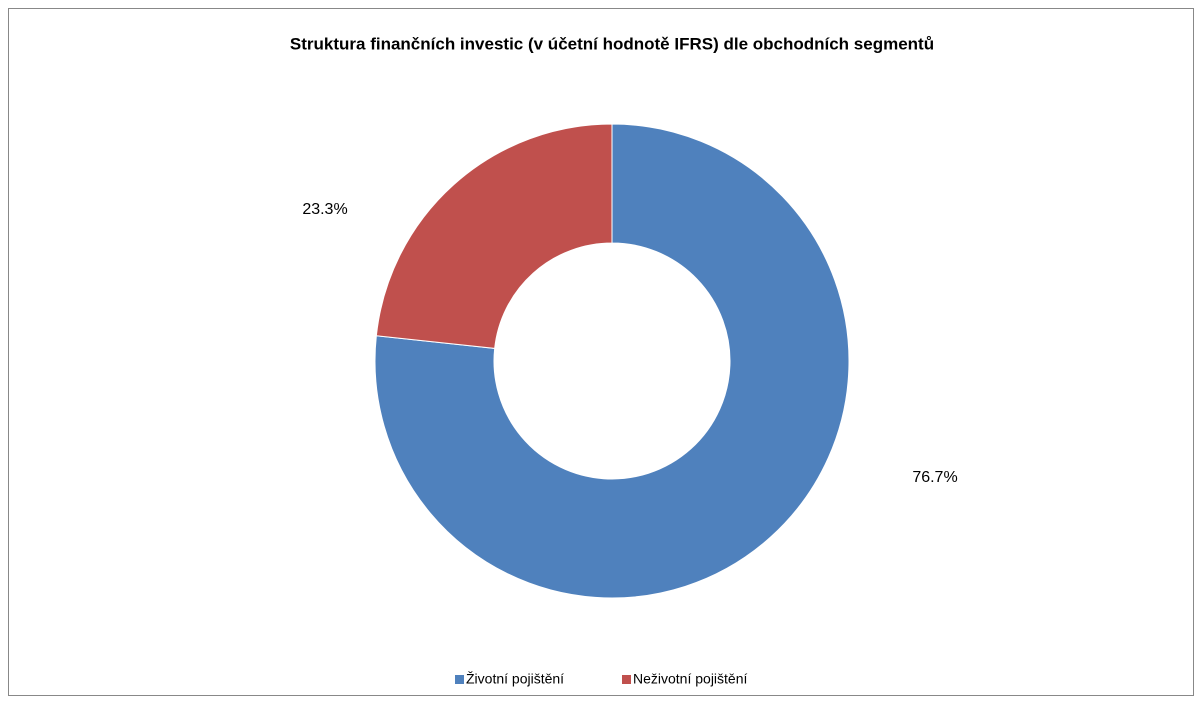  What do you see at coordinates (515, 679) in the screenshot?
I see `legend-label: Životní pojištění` at bounding box center [515, 679].